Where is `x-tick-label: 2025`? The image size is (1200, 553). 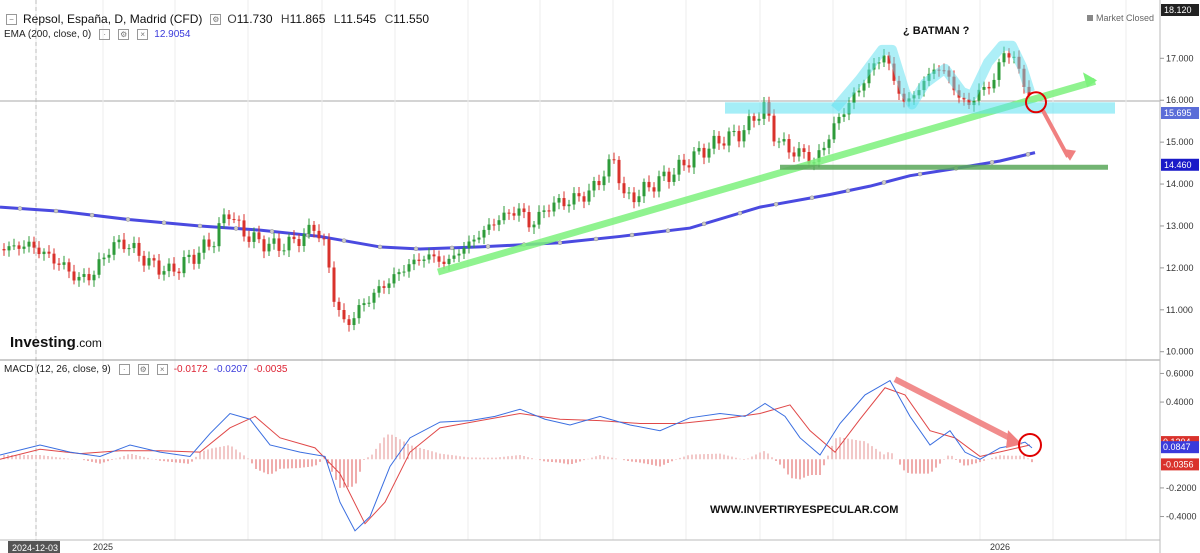 x-tick-label: 2025 is located at coordinates (103, 547).